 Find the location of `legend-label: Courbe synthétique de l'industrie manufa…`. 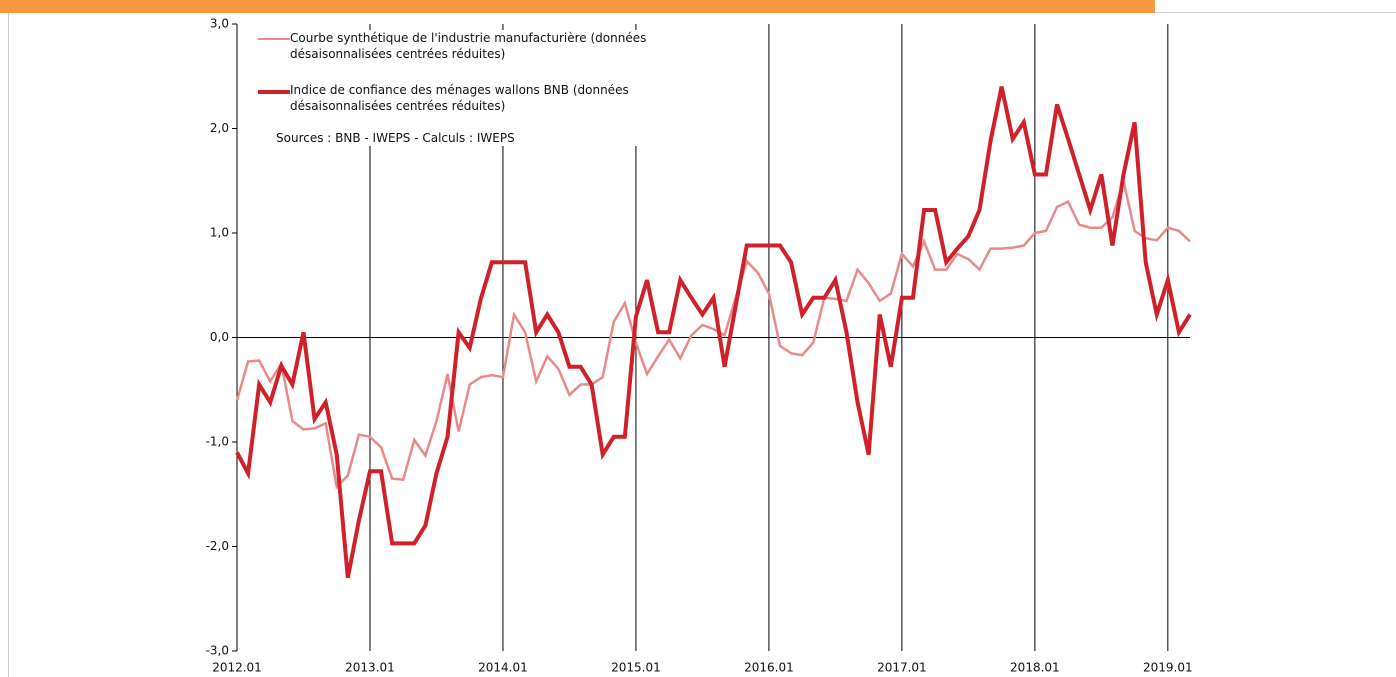

legend-label: Courbe synthétique de l'industrie manufa… is located at coordinates (468, 46).